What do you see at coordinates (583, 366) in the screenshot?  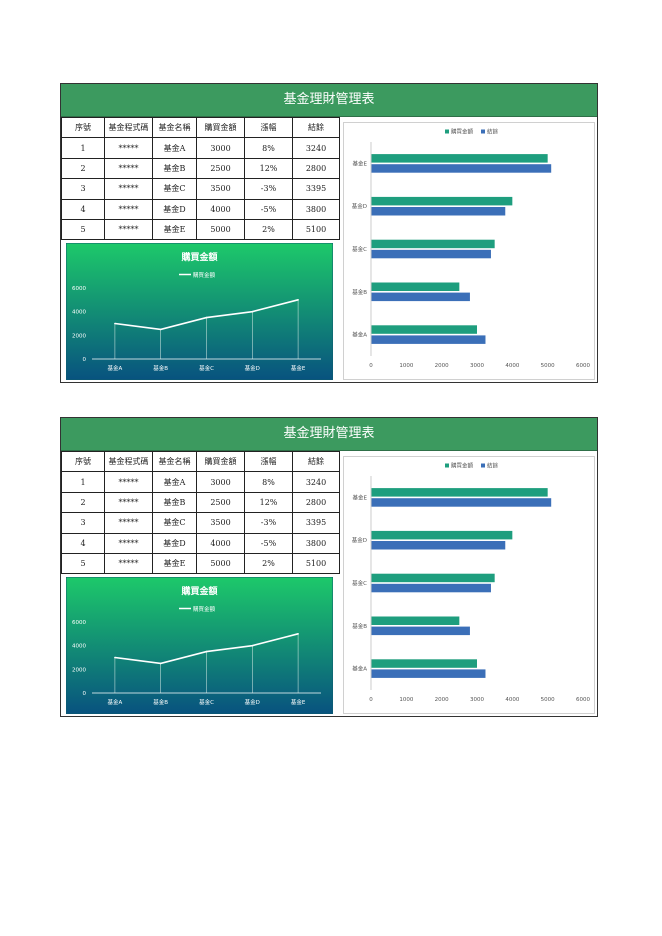 I see `x-tick-label: 6000` at bounding box center [583, 366].